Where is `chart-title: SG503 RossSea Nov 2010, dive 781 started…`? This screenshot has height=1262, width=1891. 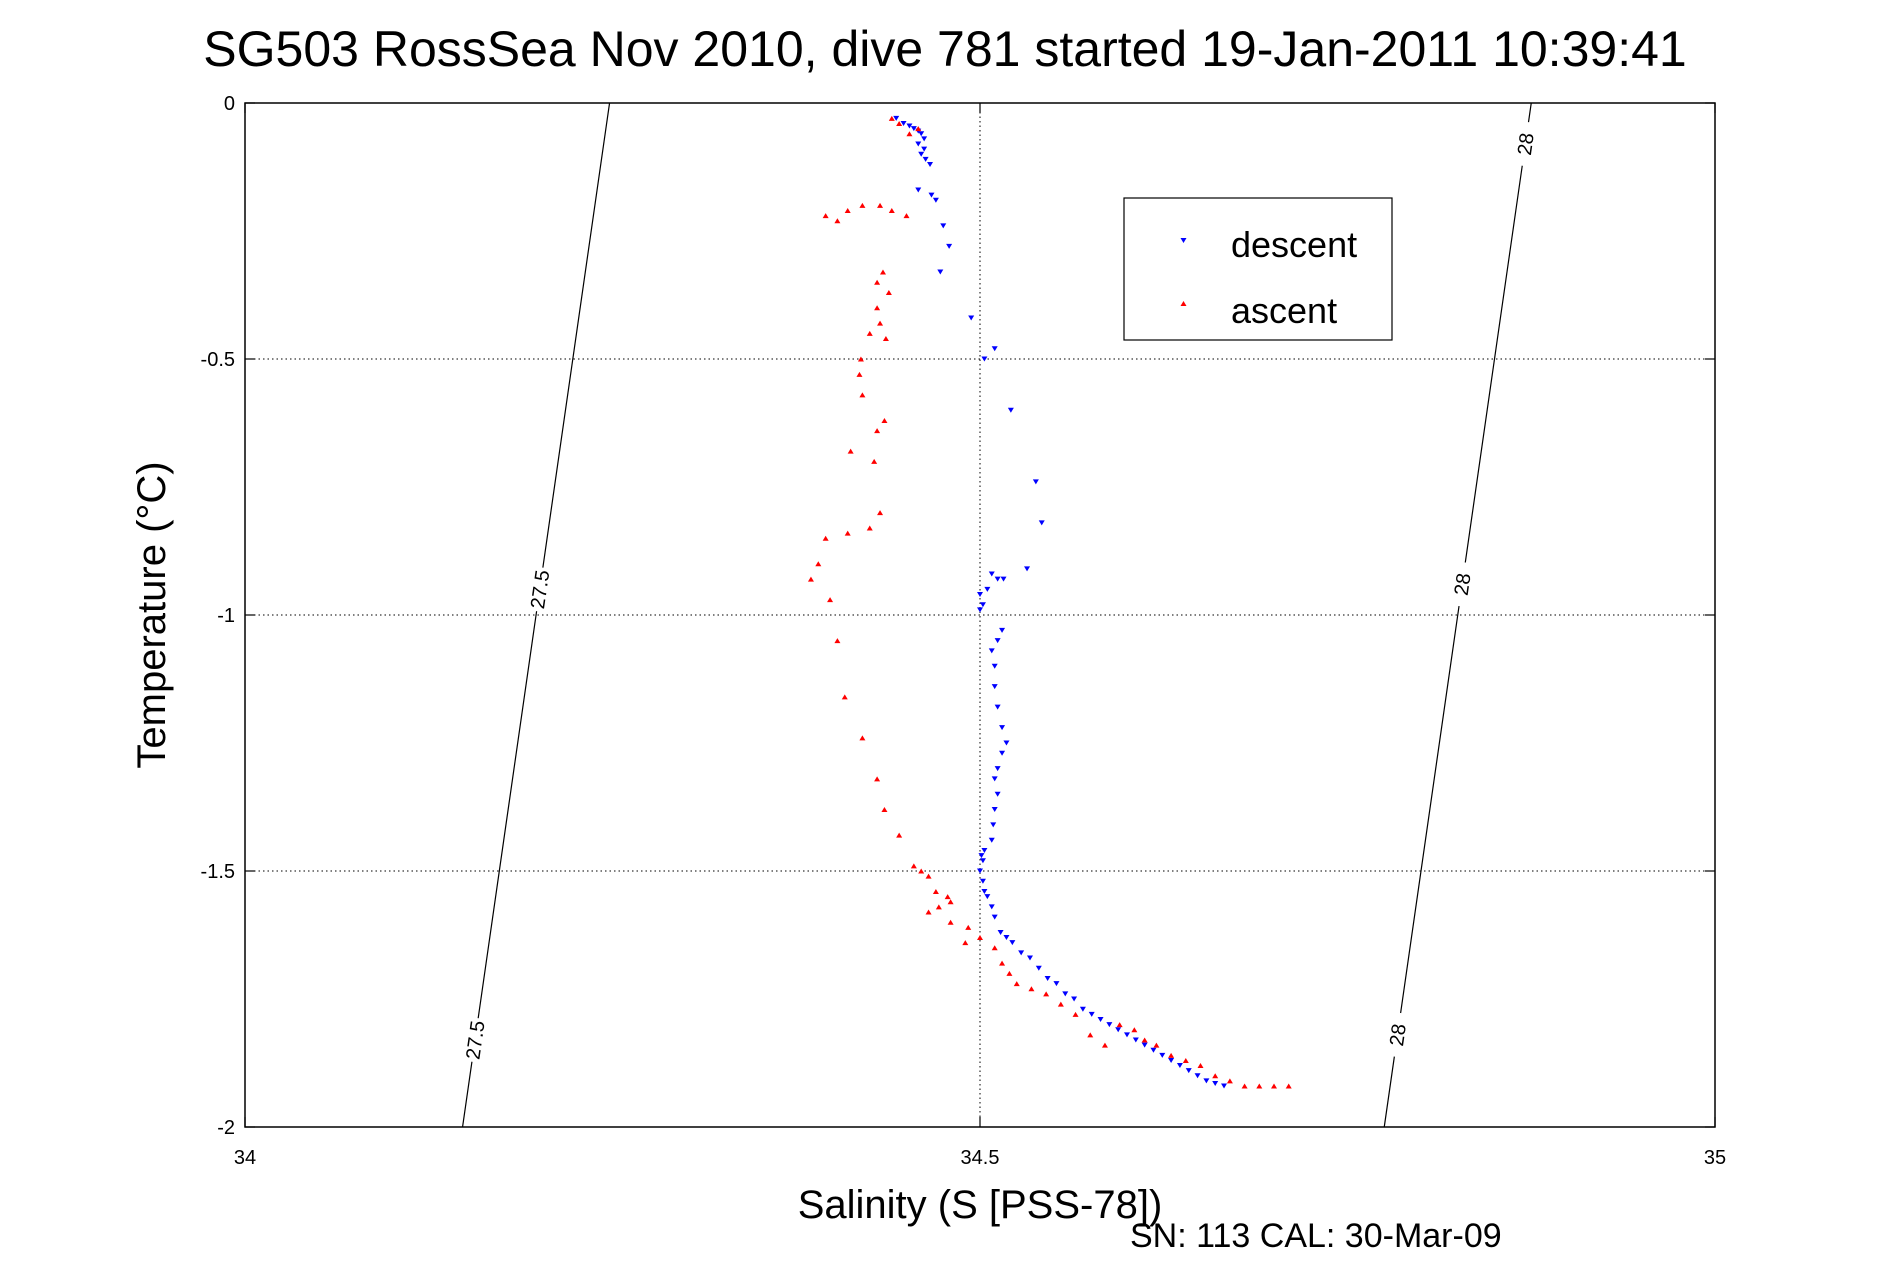
chart-title: SG503 RossSea Nov 2010, dive 781 started… is located at coordinates (944, 49).